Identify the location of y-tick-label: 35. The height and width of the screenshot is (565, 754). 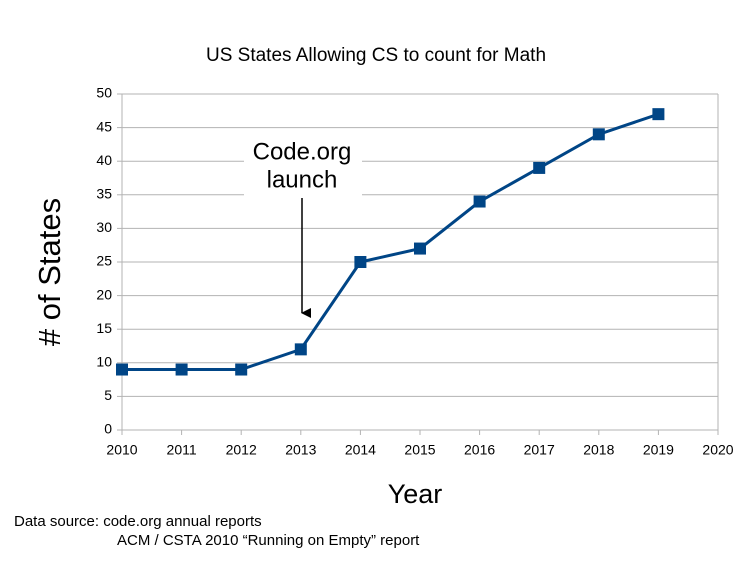
(104, 194).